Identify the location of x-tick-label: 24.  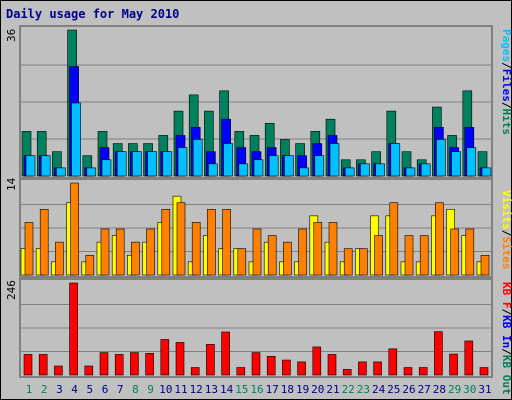
(379, 389).